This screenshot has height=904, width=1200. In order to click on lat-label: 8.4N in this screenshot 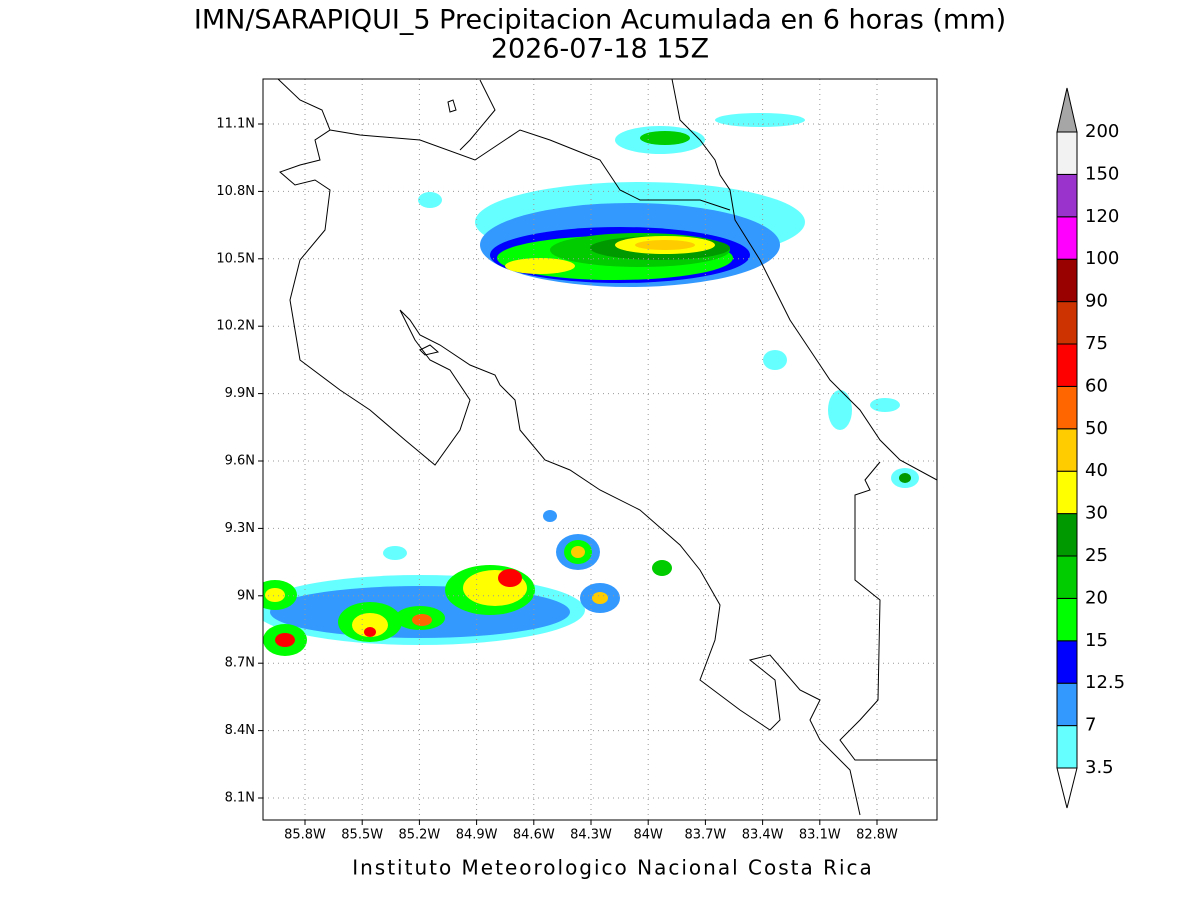, I will do `click(240, 730)`.